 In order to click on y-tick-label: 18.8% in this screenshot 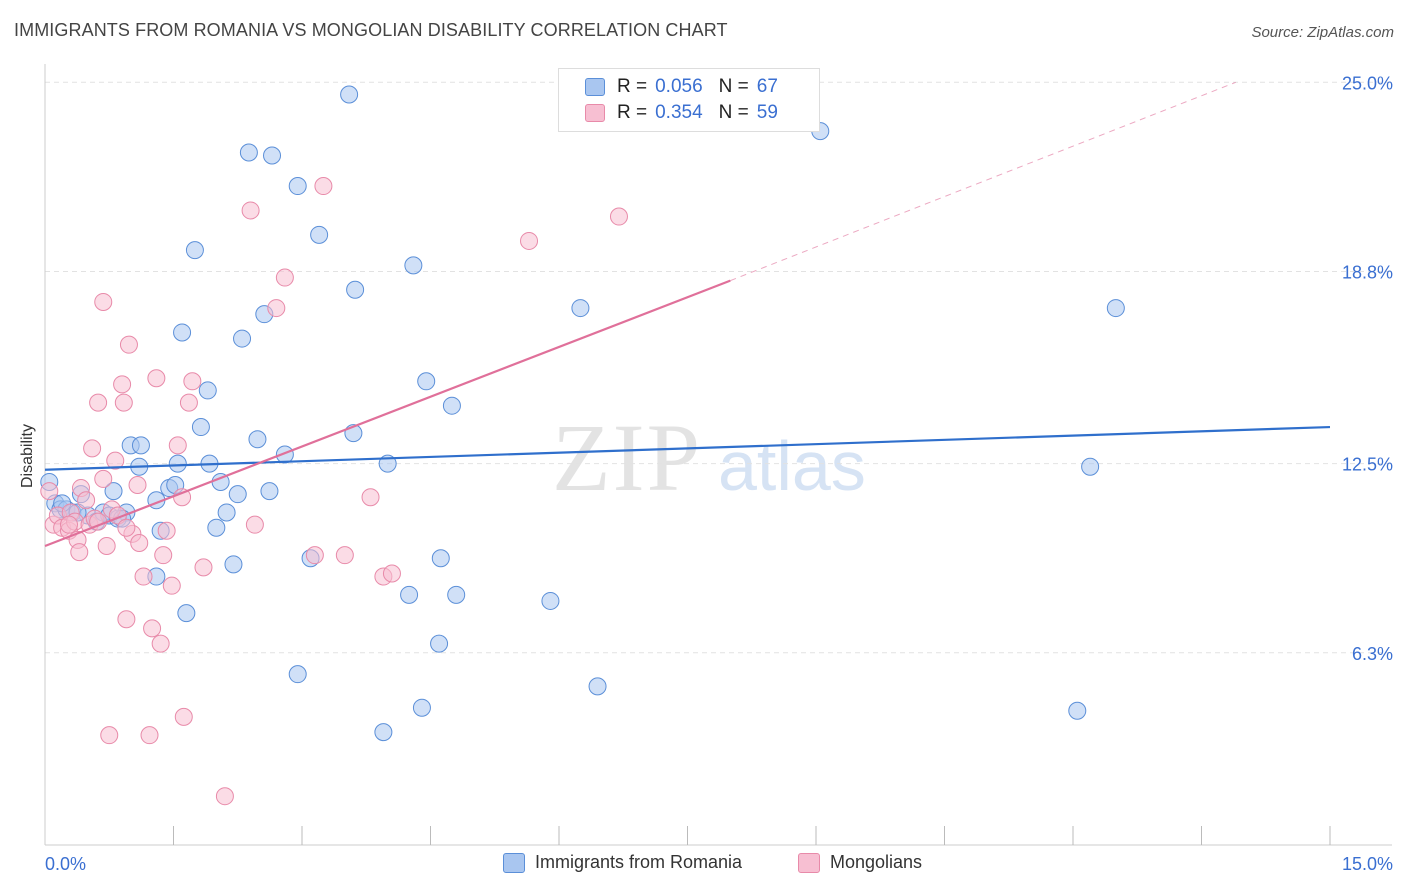, I will do `click(1367, 272)`.